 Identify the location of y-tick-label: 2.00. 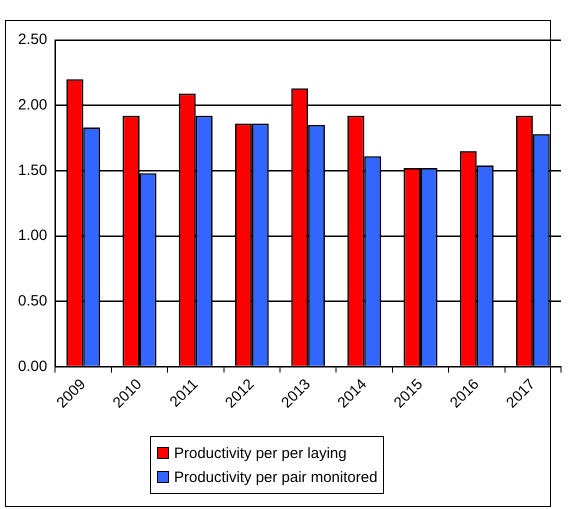
(33, 105).